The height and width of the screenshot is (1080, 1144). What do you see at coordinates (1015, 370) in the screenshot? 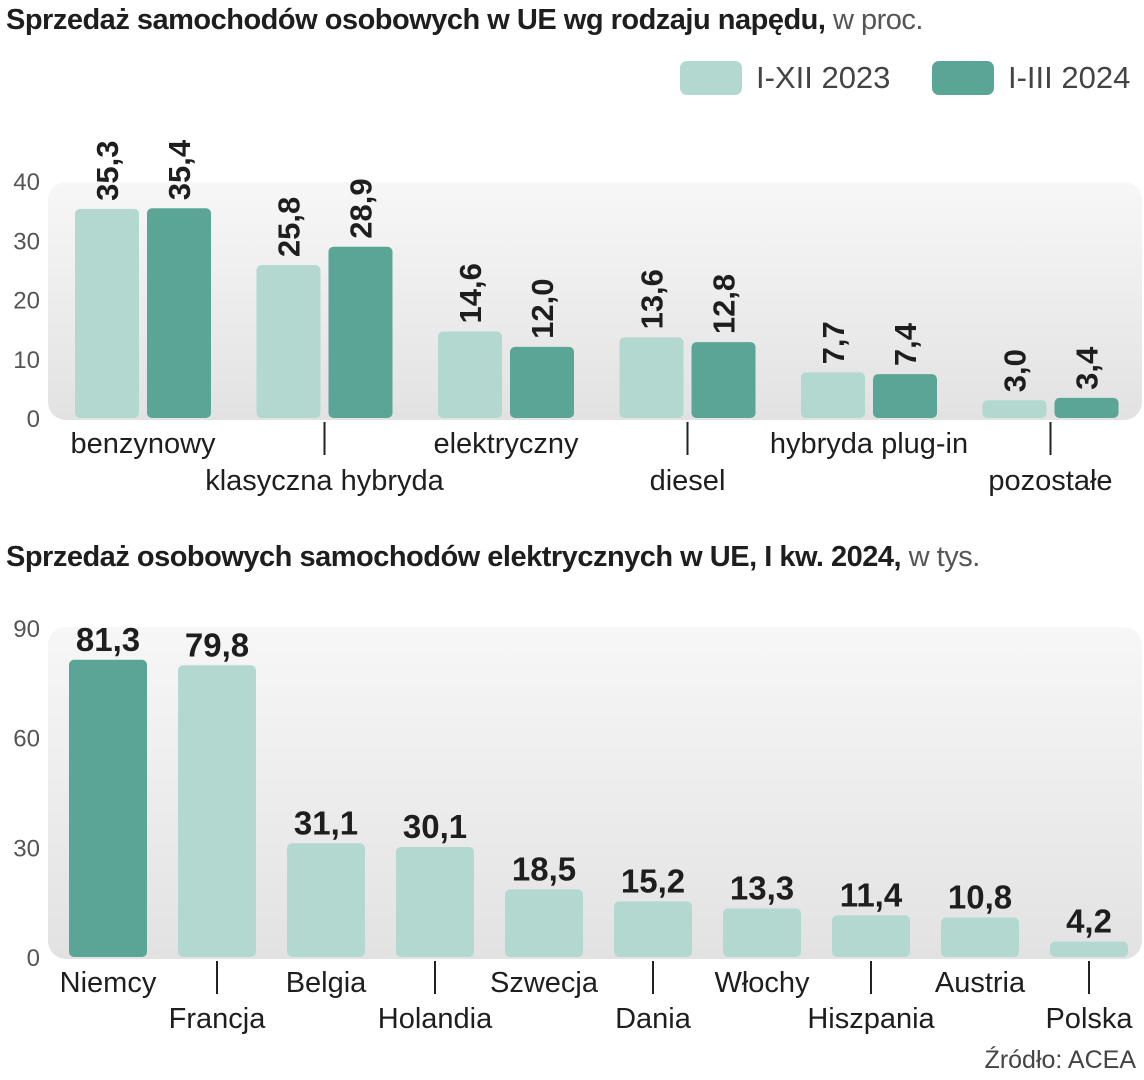
I see `data-label: 3,0` at bounding box center [1015, 370].